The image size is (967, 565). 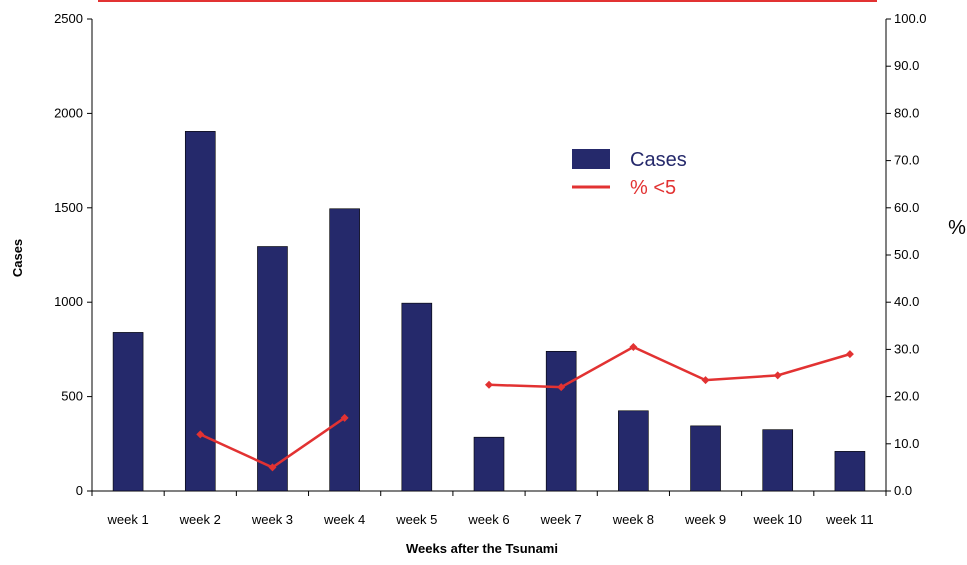 I want to click on y-tick-label: 500, so click(x=72, y=396).